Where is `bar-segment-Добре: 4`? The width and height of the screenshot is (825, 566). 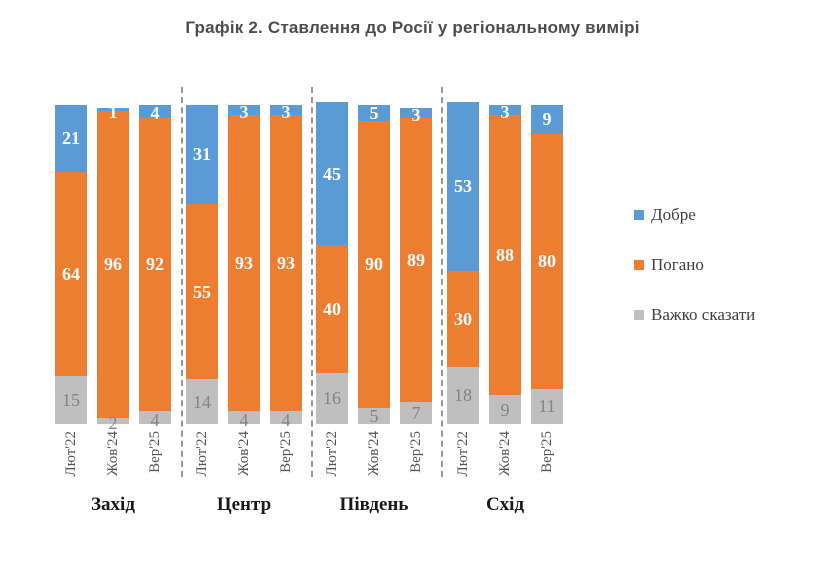
bar-segment-Добре: 4 is located at coordinates (155, 113).